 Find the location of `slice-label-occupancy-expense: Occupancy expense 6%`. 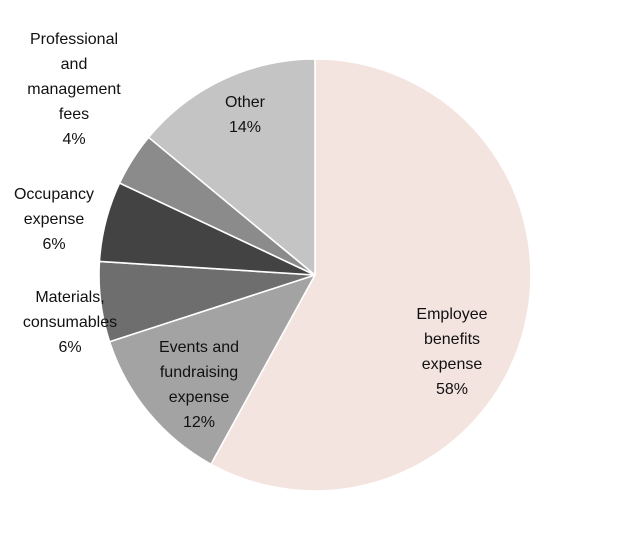

slice-label-occupancy-expense: Occupancy expense 6% is located at coordinates (54, 219).